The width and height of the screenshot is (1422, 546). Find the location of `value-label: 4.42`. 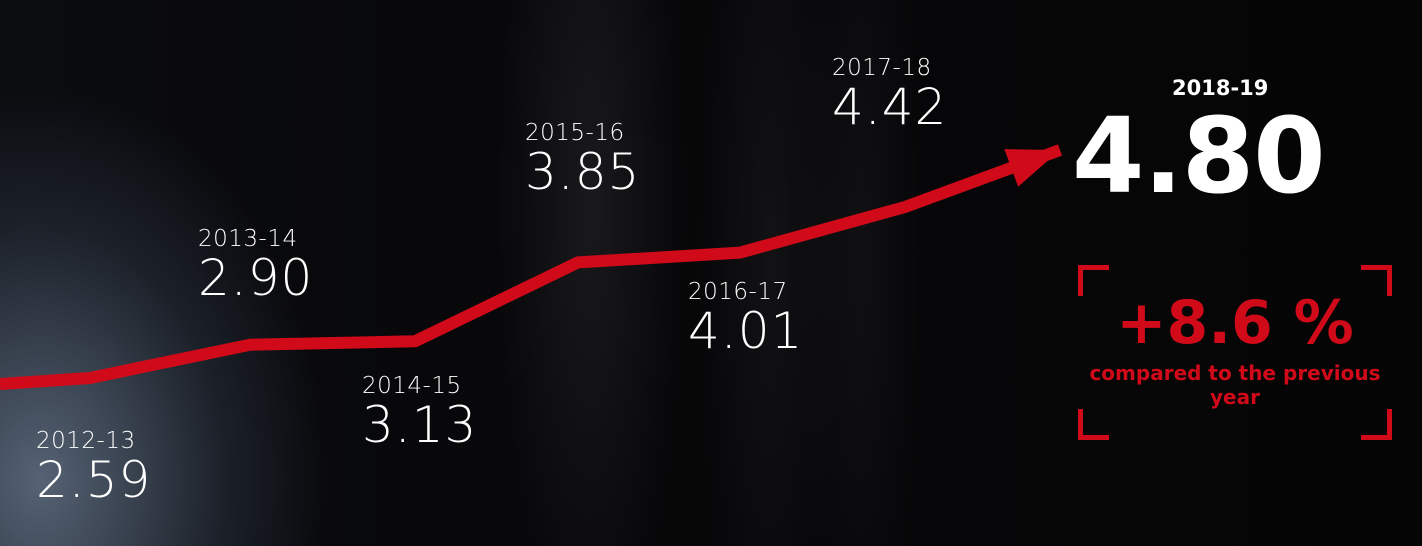

value-label: 4.42 is located at coordinates (890, 107).